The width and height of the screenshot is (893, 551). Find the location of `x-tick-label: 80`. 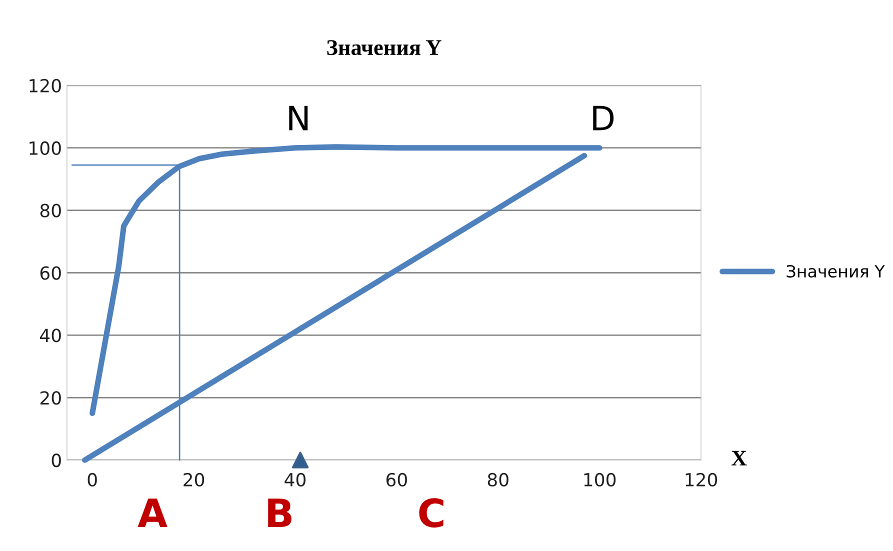

x-tick-label: 80 is located at coordinates (498, 479).